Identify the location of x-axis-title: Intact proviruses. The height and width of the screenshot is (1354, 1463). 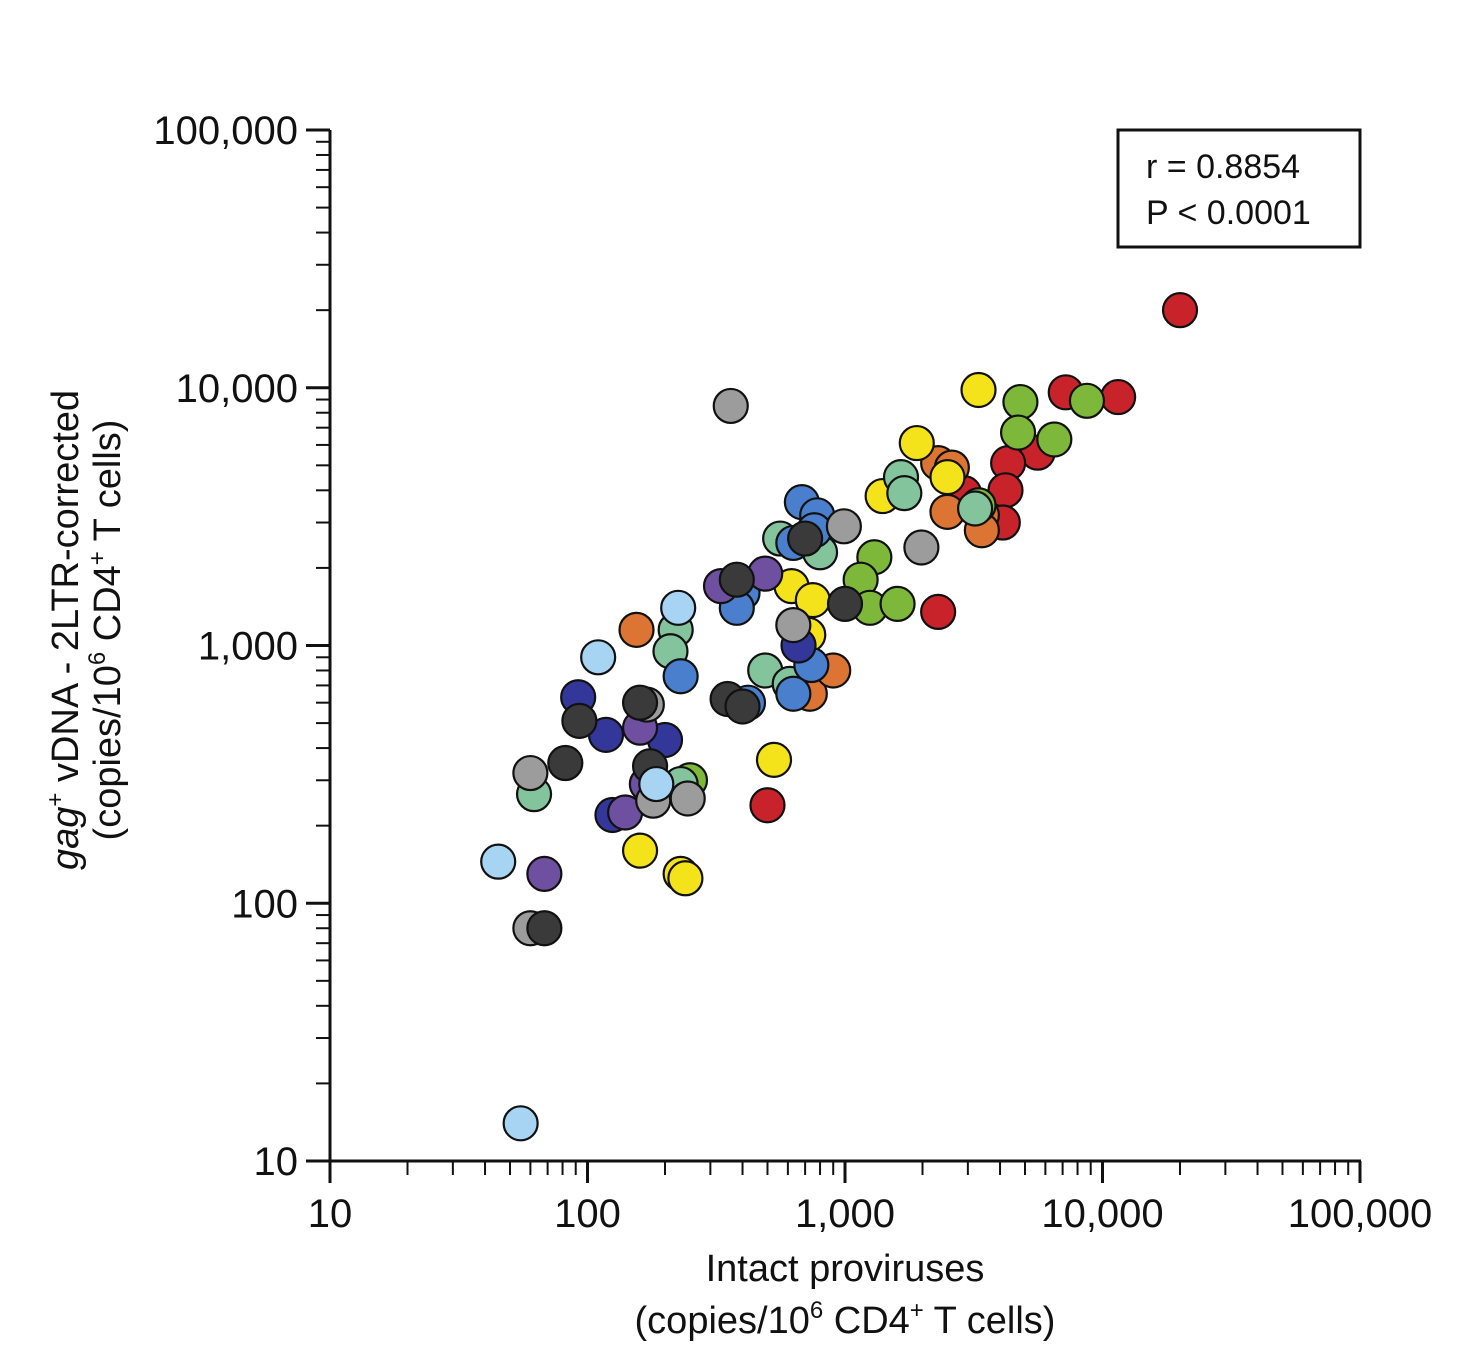
(845, 1269).